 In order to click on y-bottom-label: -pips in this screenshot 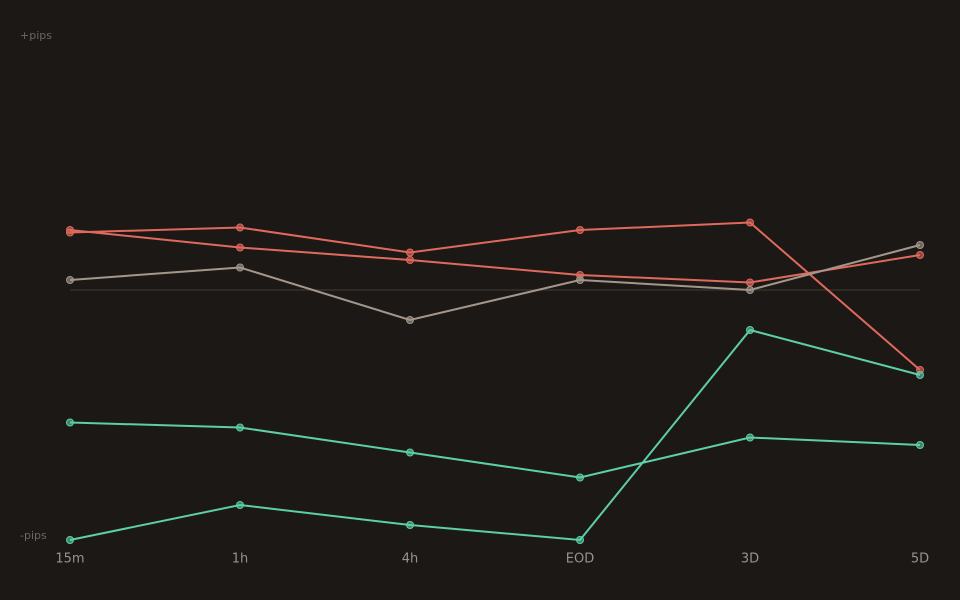, I will do `click(33, 535)`.